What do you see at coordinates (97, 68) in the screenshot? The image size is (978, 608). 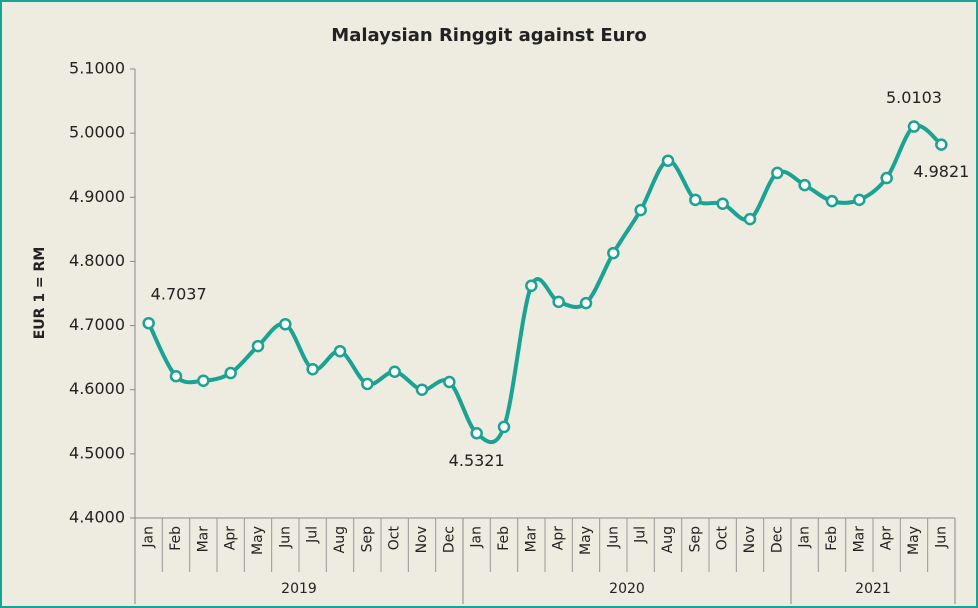 I see `y-tick-label: 5.1000` at bounding box center [97, 68].